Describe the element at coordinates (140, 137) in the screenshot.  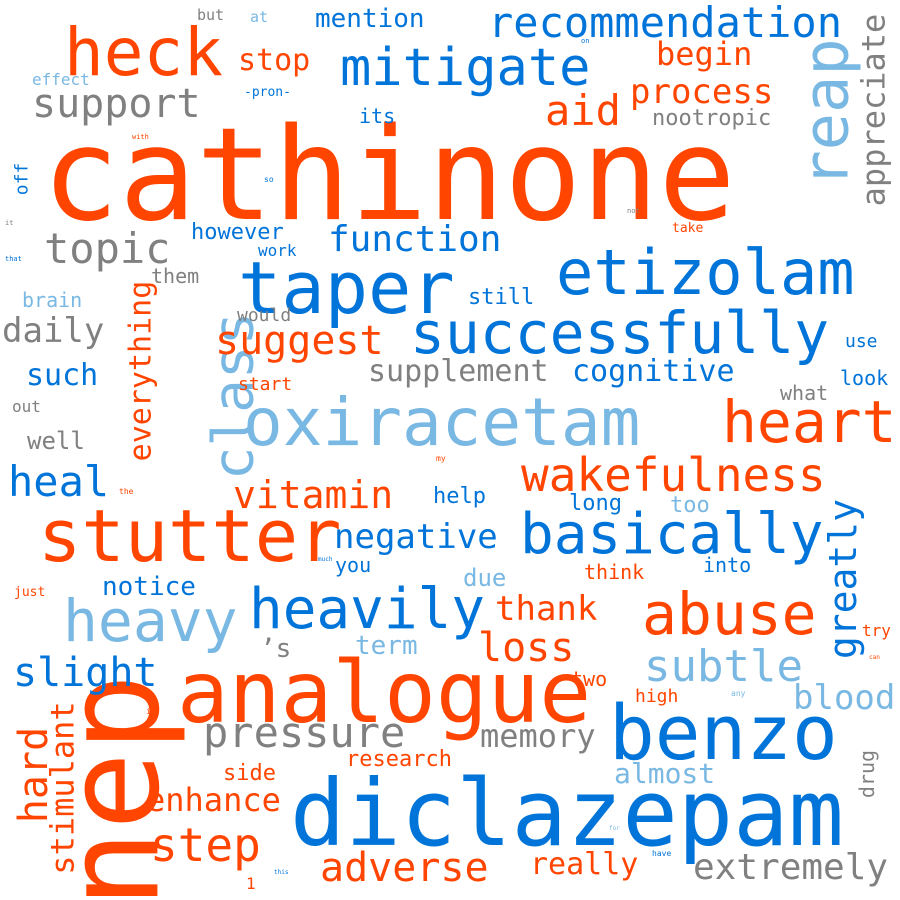
I see `word: with` at that location.